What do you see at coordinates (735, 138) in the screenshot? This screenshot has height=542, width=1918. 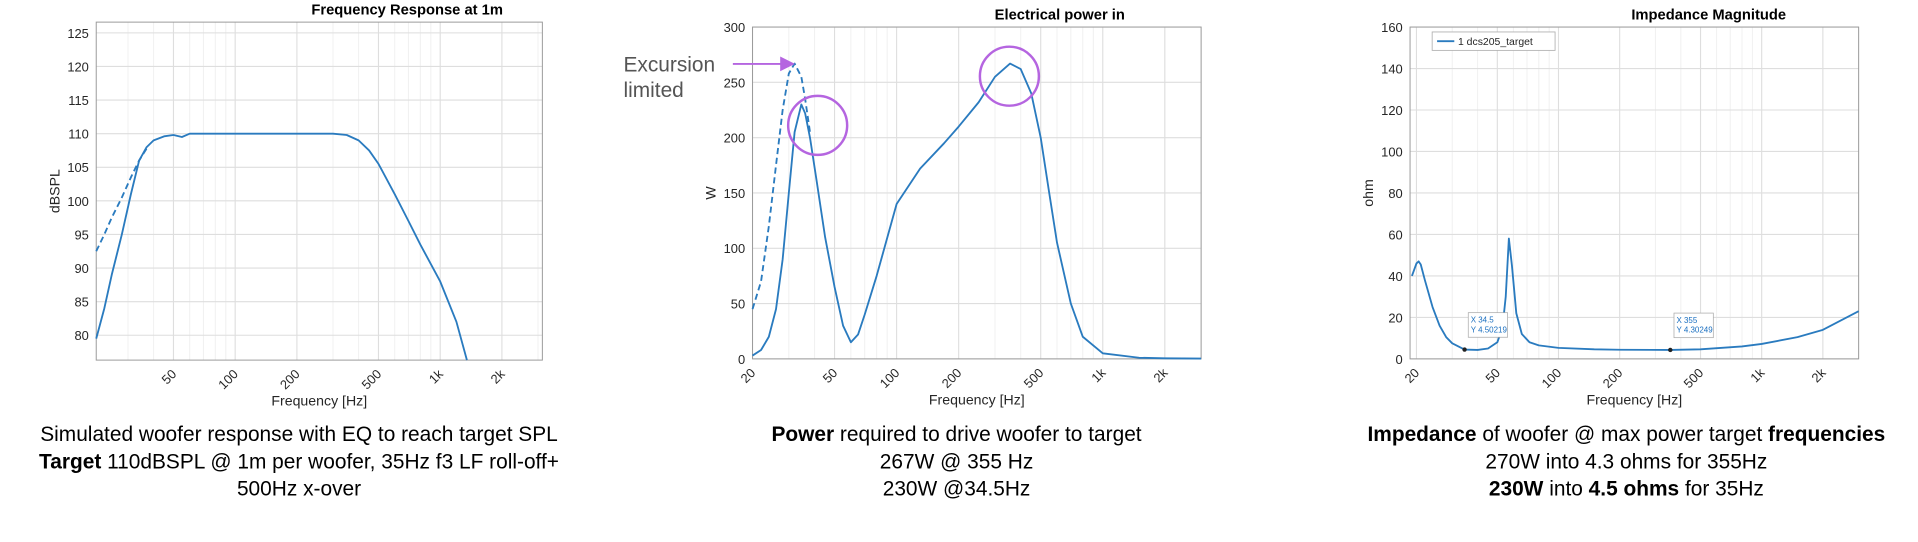 I see `y-tick-label: 200` at bounding box center [735, 138].